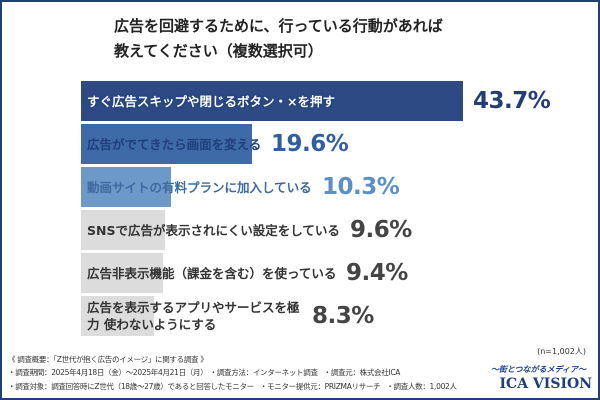 Image resolution: width=600 pixels, height=400 pixels. I want to click on brand-tagline: ～街とつながるメディア～, so click(538, 369).